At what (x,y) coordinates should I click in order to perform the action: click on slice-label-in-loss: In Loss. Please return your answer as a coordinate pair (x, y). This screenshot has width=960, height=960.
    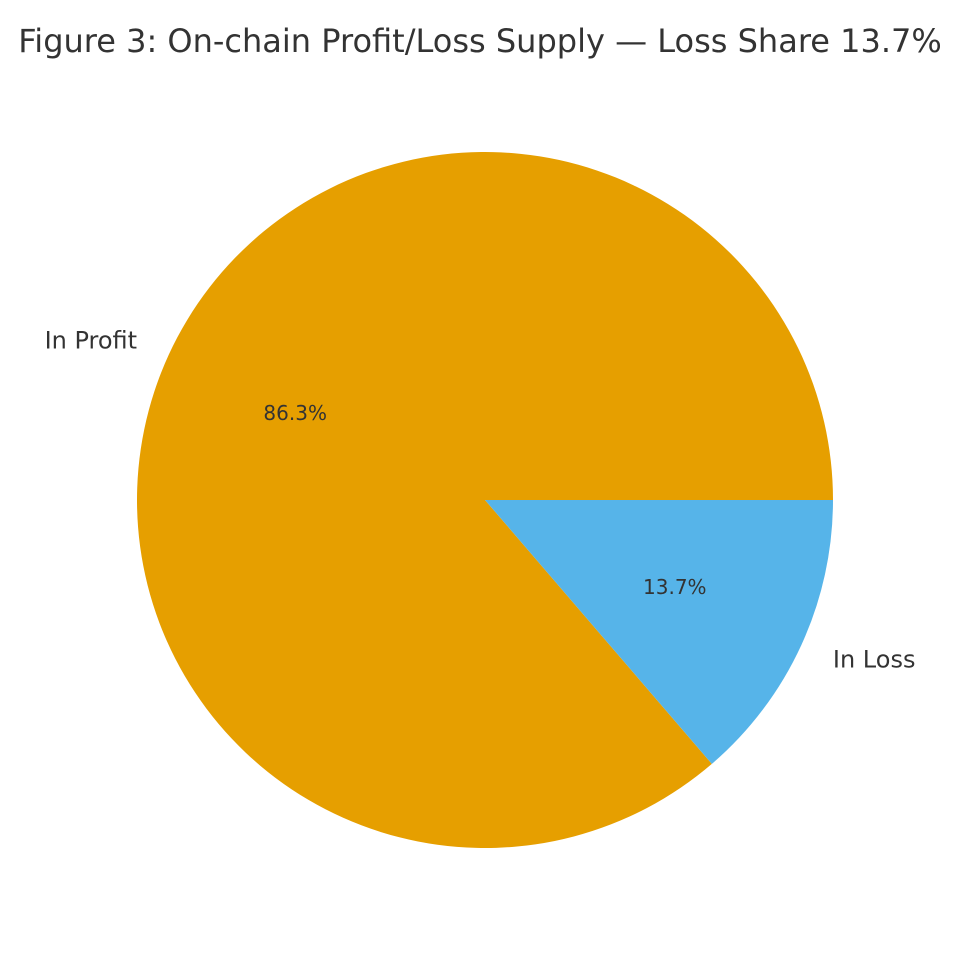
    Looking at the image, I should click on (874, 660).